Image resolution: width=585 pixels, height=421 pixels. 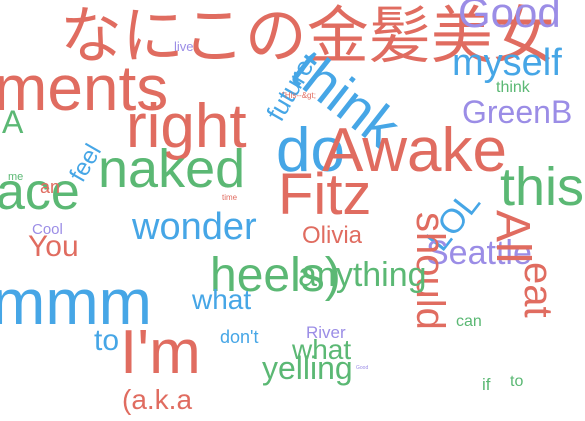 What do you see at coordinates (517, 112) in the screenshot?
I see `word: GreenB` at bounding box center [517, 112].